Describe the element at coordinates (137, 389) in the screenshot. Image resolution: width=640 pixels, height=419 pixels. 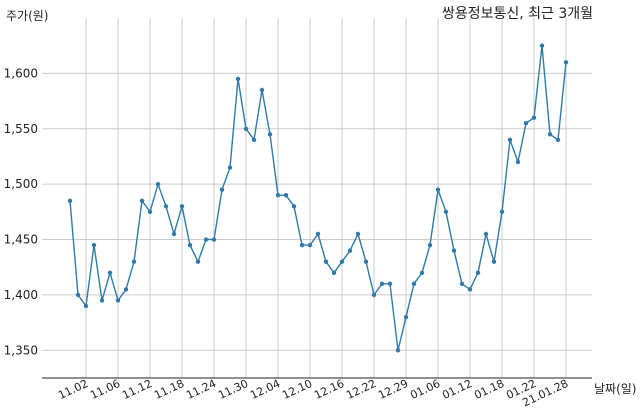
I see `x-tick-label: 11.12` at that location.